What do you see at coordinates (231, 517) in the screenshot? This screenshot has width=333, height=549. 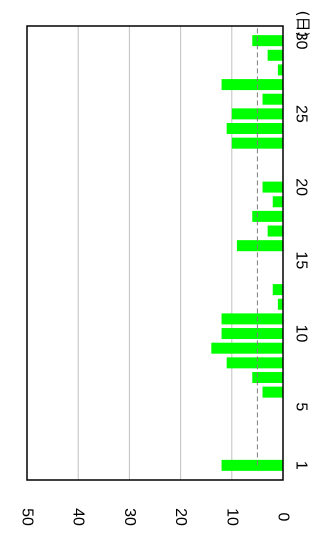 I see `y-tick-10: 10` at bounding box center [231, 517].